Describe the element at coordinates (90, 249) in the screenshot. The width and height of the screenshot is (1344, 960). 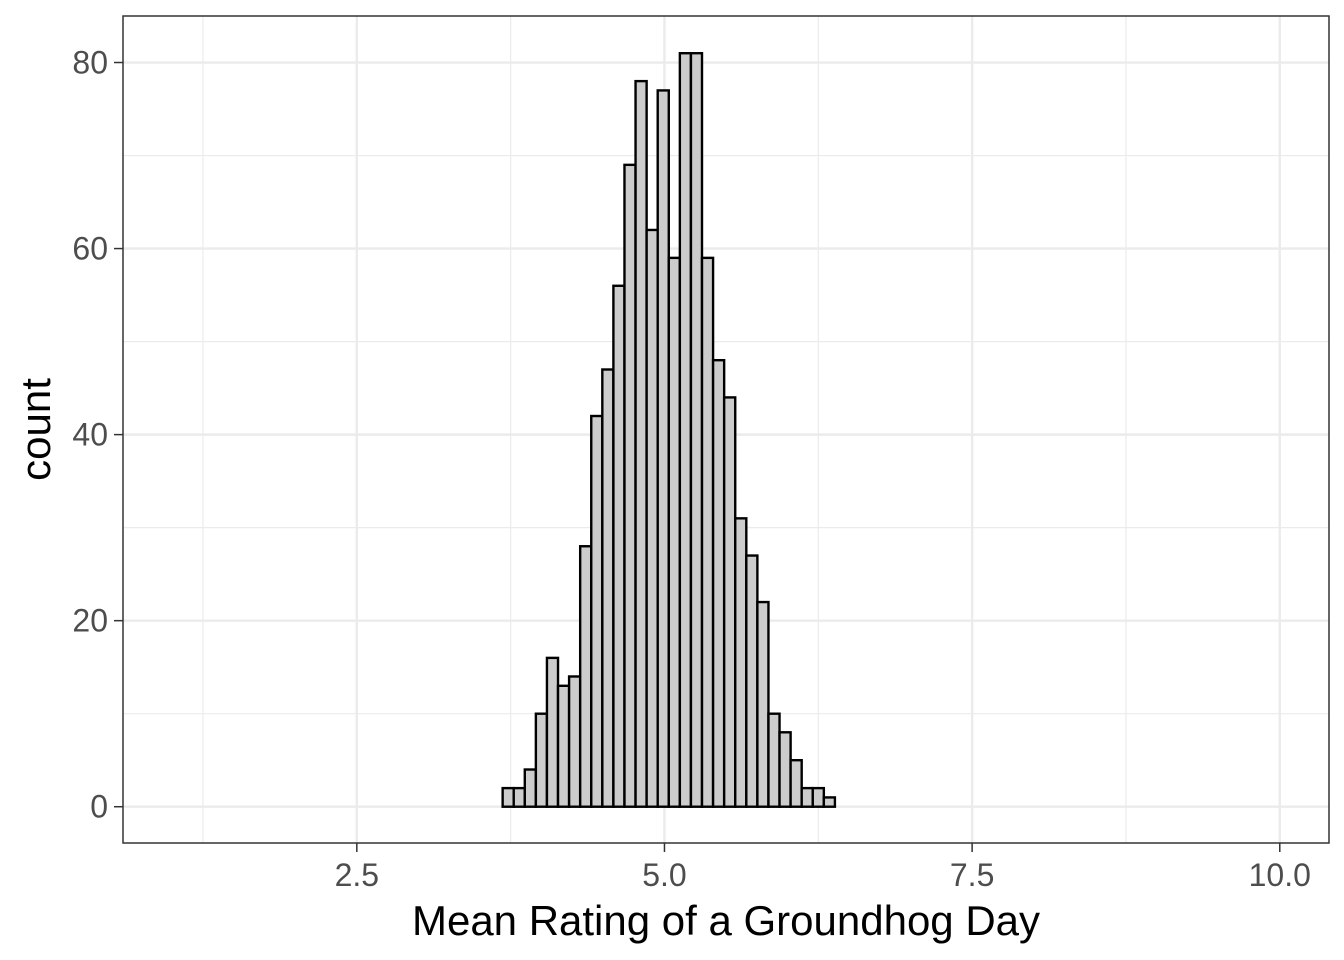
I see `y-tick-label: 60` at that location.